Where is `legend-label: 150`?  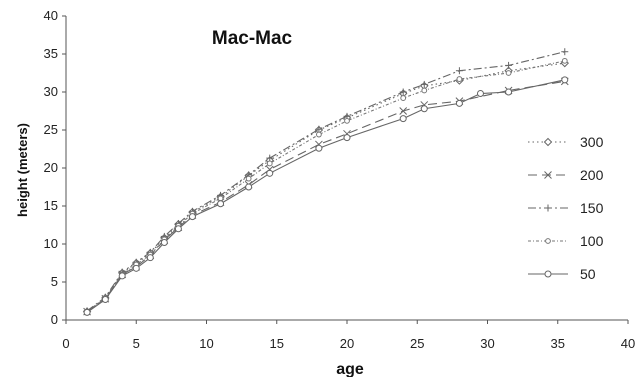 legend-label: 150 is located at coordinates (592, 208).